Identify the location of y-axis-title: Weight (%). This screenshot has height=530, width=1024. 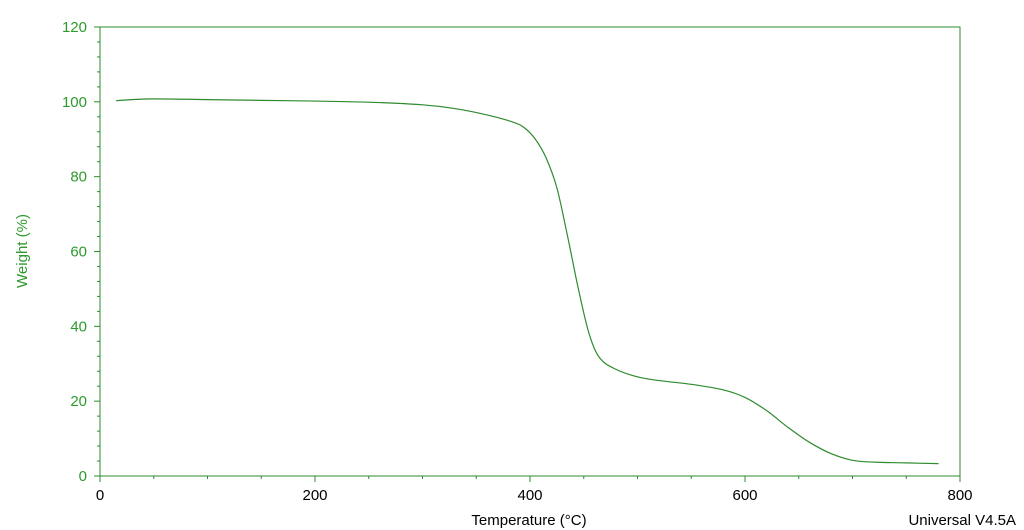
(22, 251).